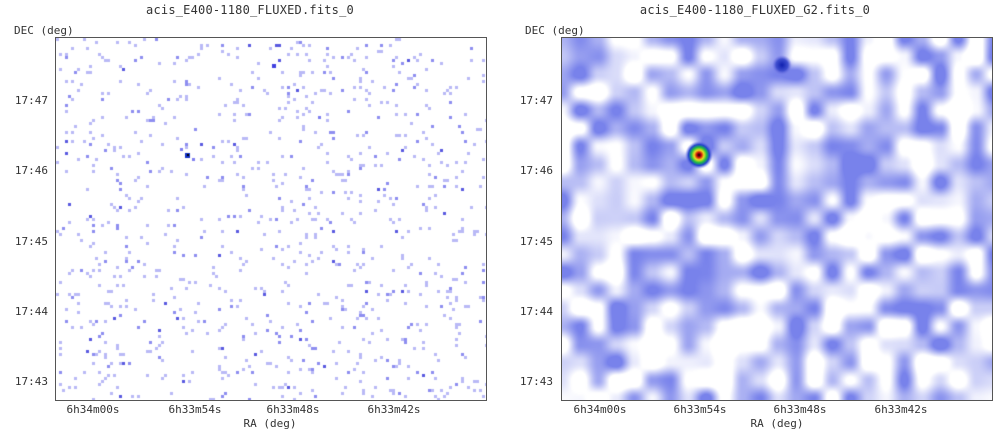  I want to click on panel-title: acis_E400-1180_FLUXED.fits_0, so click(250, 10).